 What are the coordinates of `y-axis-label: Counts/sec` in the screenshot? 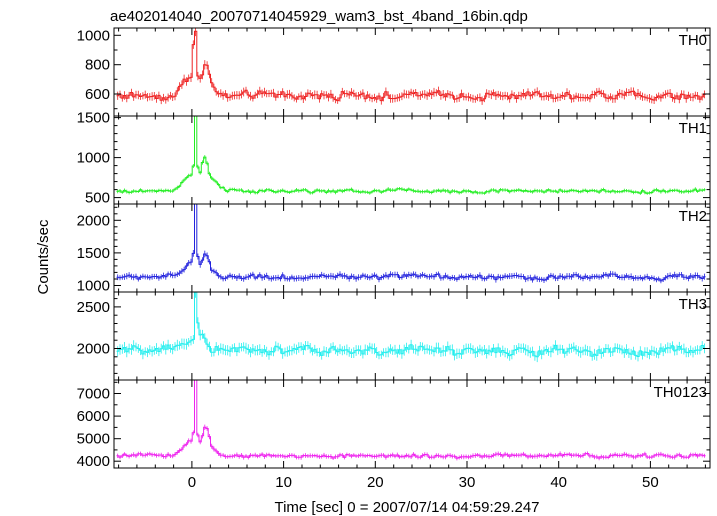 It's located at (43, 257).